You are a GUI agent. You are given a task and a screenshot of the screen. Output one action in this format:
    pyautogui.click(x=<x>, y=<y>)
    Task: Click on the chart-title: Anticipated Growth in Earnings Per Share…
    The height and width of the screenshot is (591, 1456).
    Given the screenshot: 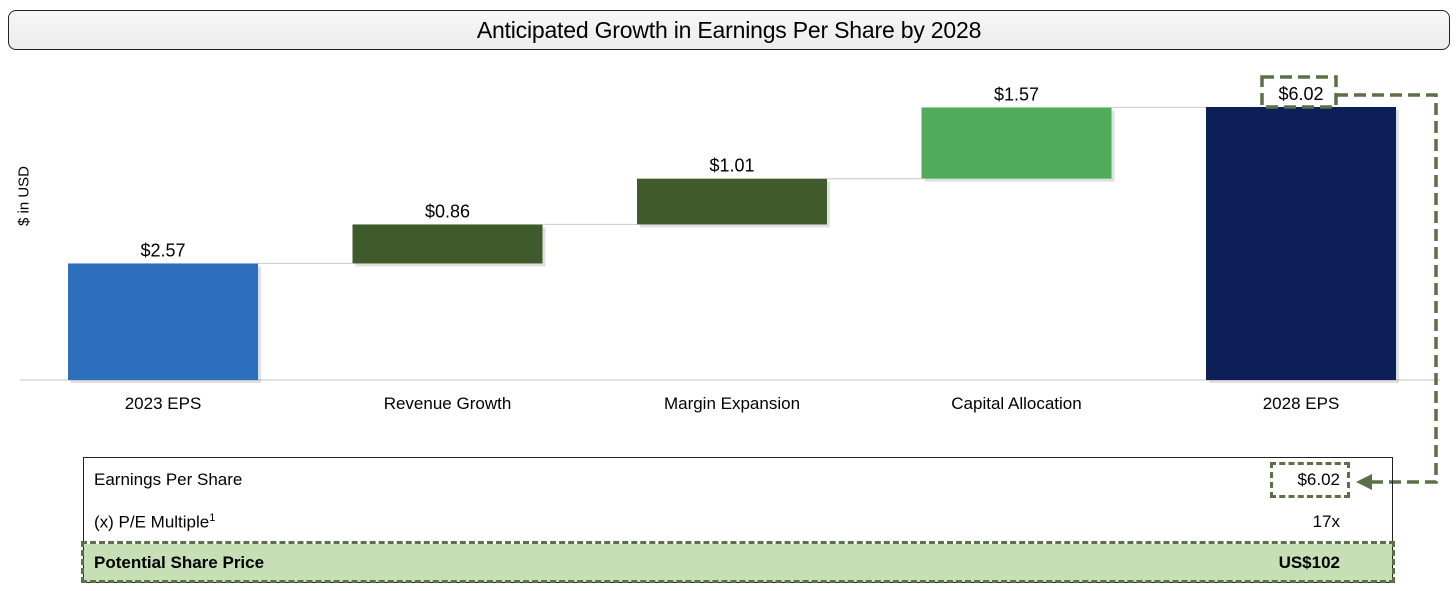 What is the action you would take?
    pyautogui.click(x=729, y=29)
    